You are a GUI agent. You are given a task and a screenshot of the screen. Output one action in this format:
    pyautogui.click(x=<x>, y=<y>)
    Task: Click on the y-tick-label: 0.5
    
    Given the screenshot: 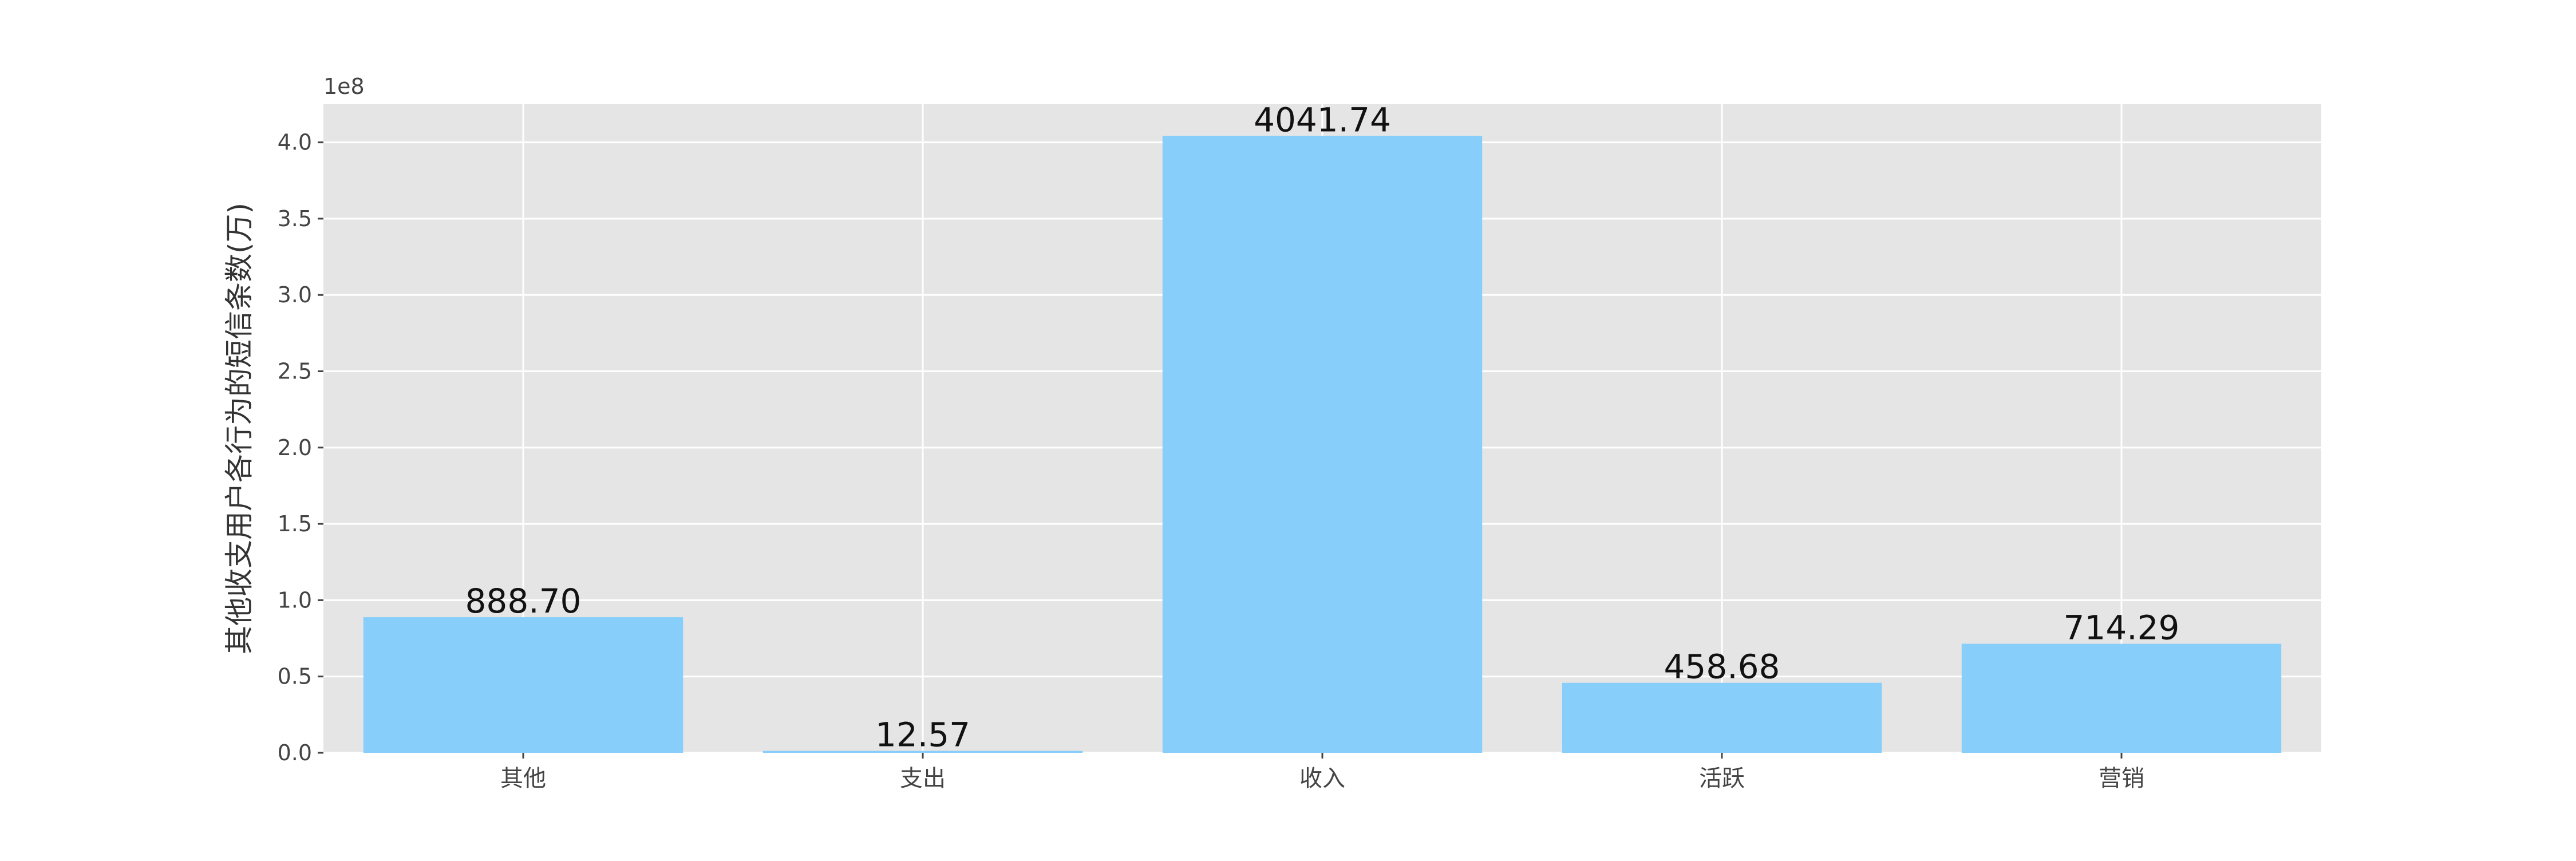 What is the action you would take?
    pyautogui.click(x=295, y=676)
    